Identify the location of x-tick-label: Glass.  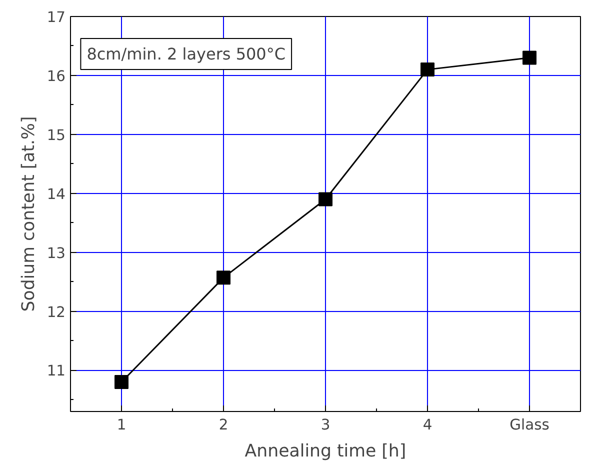
(530, 425).